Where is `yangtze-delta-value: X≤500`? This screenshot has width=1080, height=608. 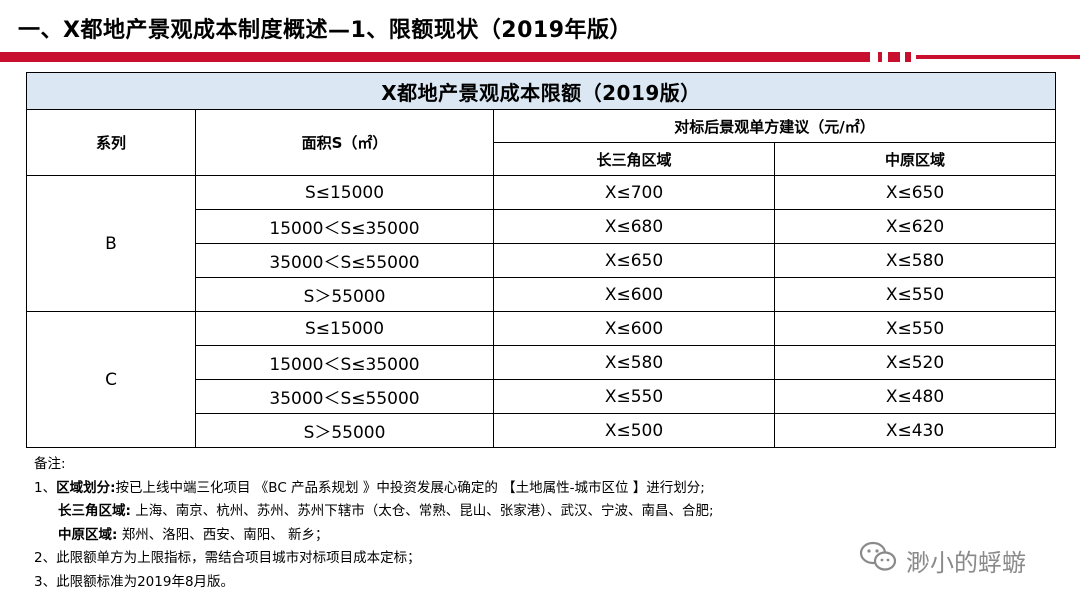 yangtze-delta-value: X≤500 is located at coordinates (634, 430).